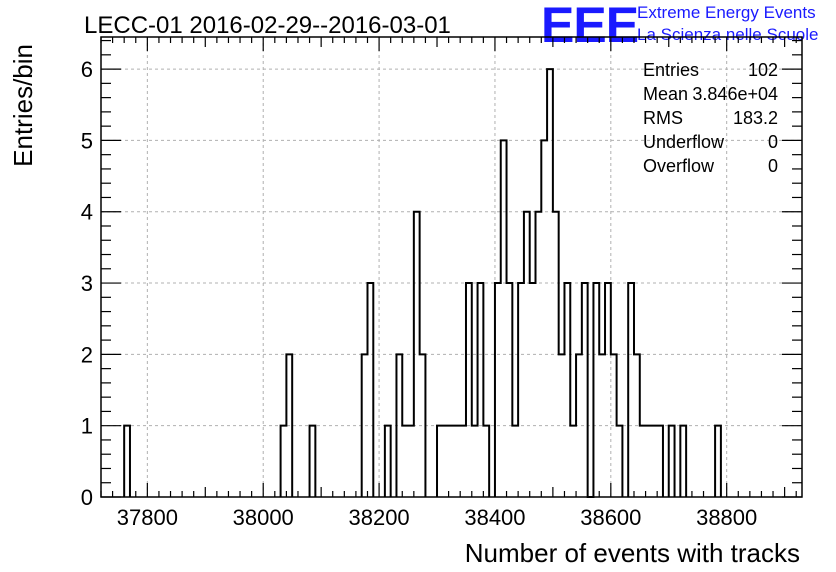 The height and width of the screenshot is (572, 836). Describe the element at coordinates (378, 517) in the screenshot. I see `x-tick-label: 38200` at that location.